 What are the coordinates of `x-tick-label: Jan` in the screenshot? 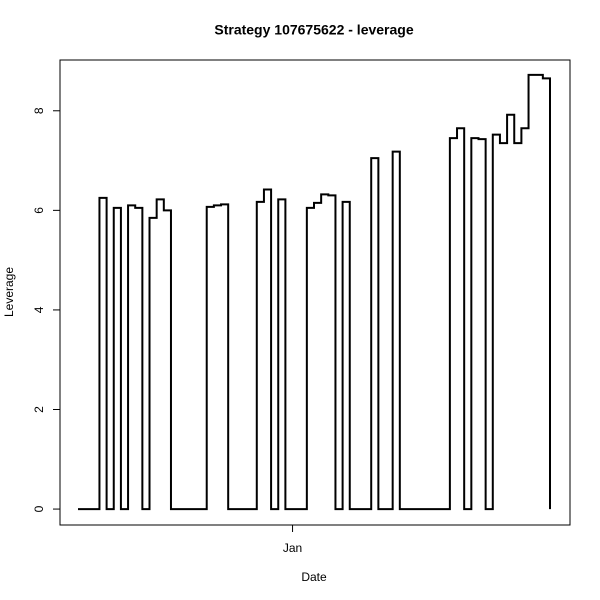 It's located at (292, 548).